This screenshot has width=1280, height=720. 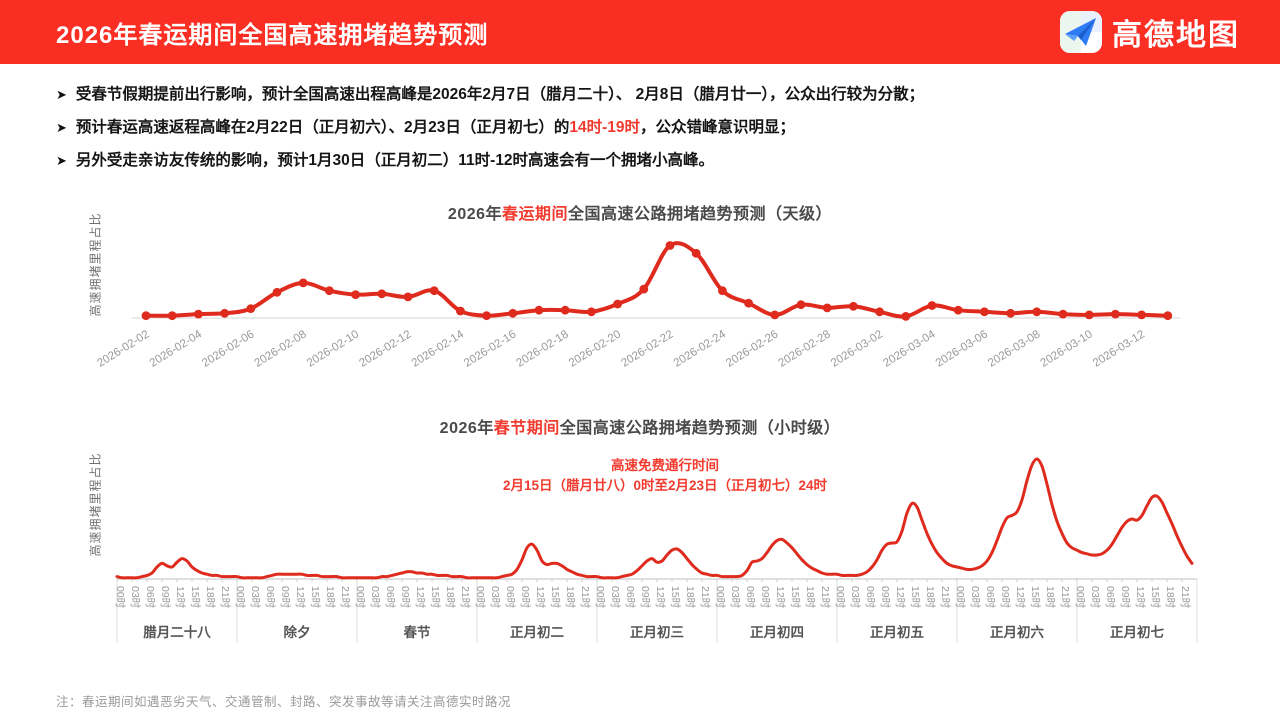 What do you see at coordinates (537, 632) in the screenshot?
I see `svg-text: 正月初二` at bounding box center [537, 632].